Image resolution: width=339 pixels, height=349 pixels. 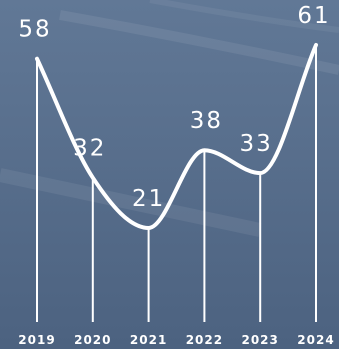 I want to click on x-axis: 2019 2020 2021 2022 2023 2024, so click(x=176, y=340).